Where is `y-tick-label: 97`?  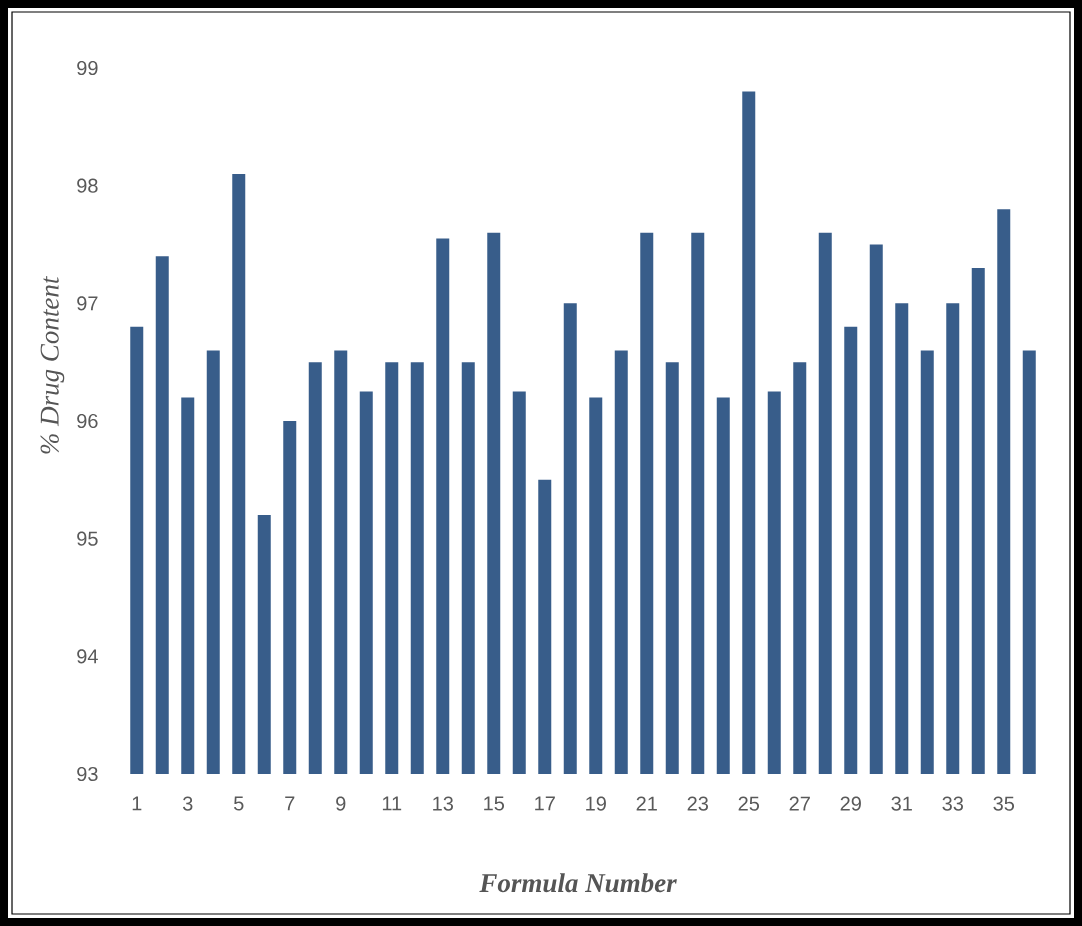
y-tick-label: 97 is located at coordinates (87, 303).